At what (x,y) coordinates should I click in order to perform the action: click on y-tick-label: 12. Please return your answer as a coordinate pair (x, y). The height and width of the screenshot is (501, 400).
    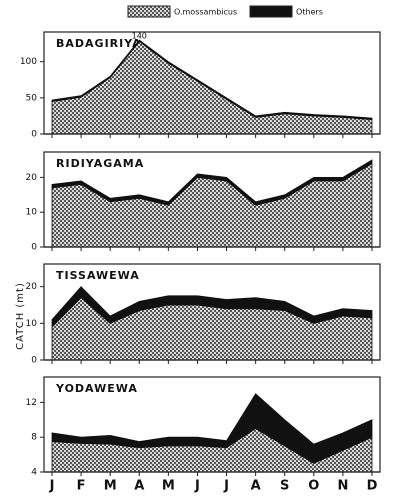
    Looking at the image, I should click on (31, 403).